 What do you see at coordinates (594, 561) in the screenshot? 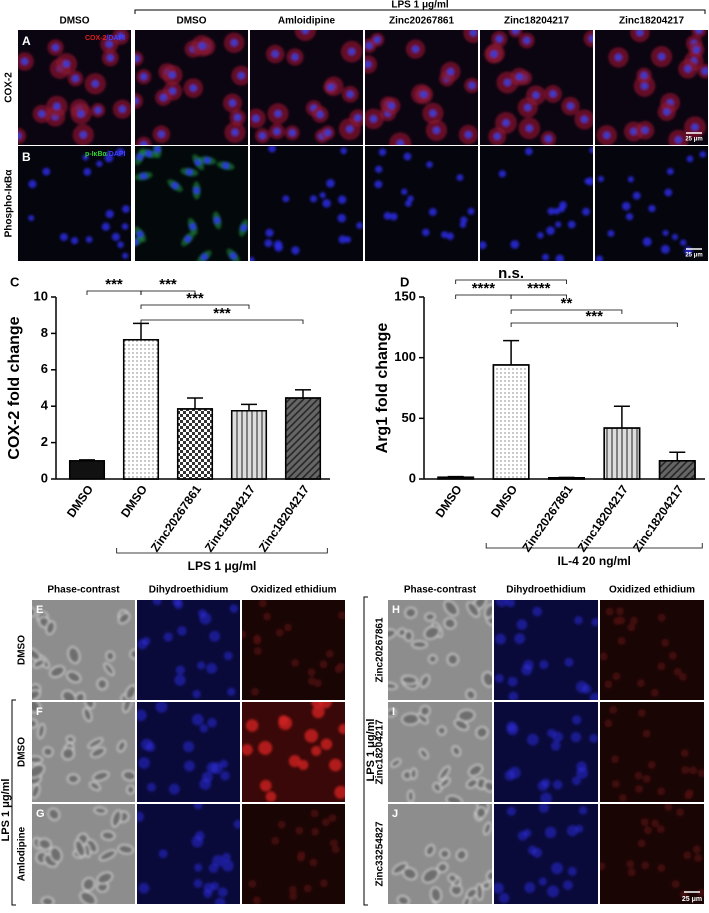
I see `group-label: IL-4 20 ng/ml` at bounding box center [594, 561].